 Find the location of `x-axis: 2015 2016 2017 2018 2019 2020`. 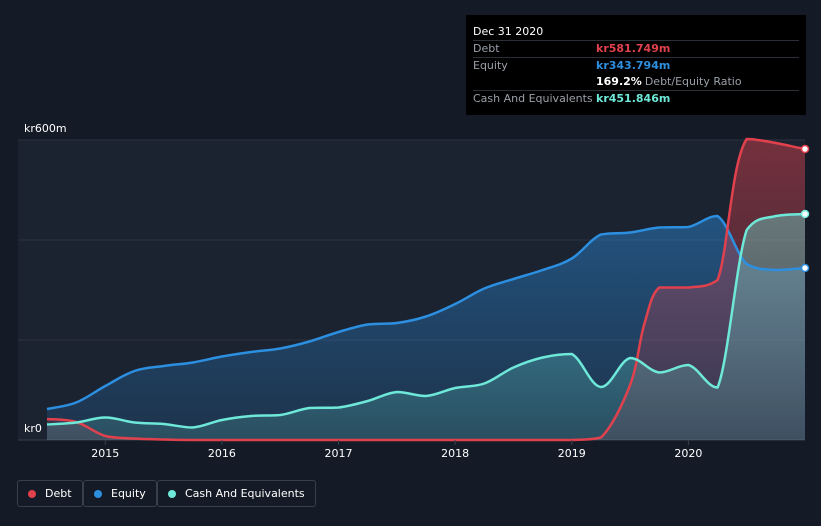

x-axis: 2015 2016 2017 2018 2019 2020 is located at coordinates (396, 450).